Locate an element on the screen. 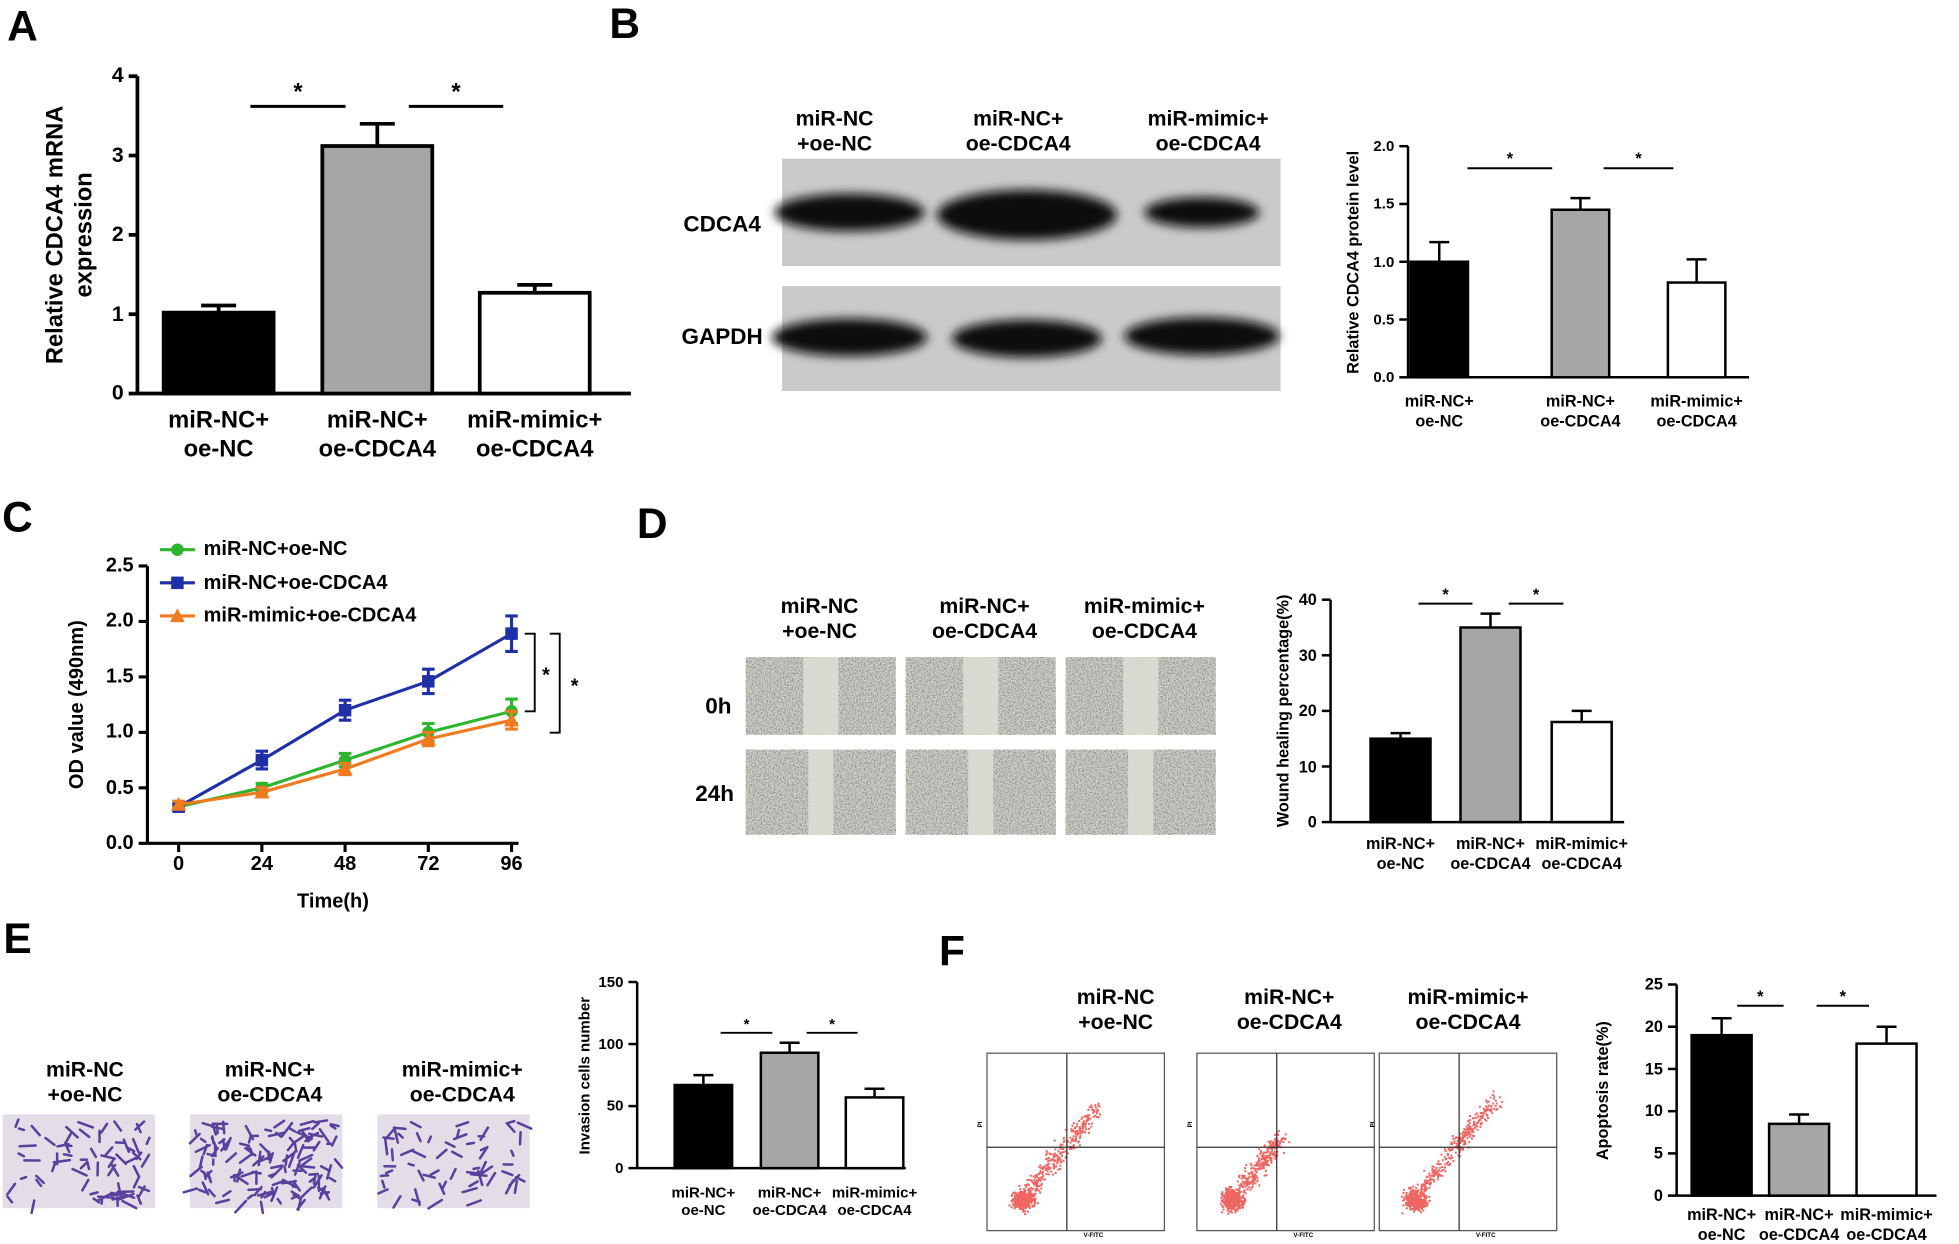 This screenshot has height=1244, width=1959. panel-label: B is located at coordinates (625, 24).